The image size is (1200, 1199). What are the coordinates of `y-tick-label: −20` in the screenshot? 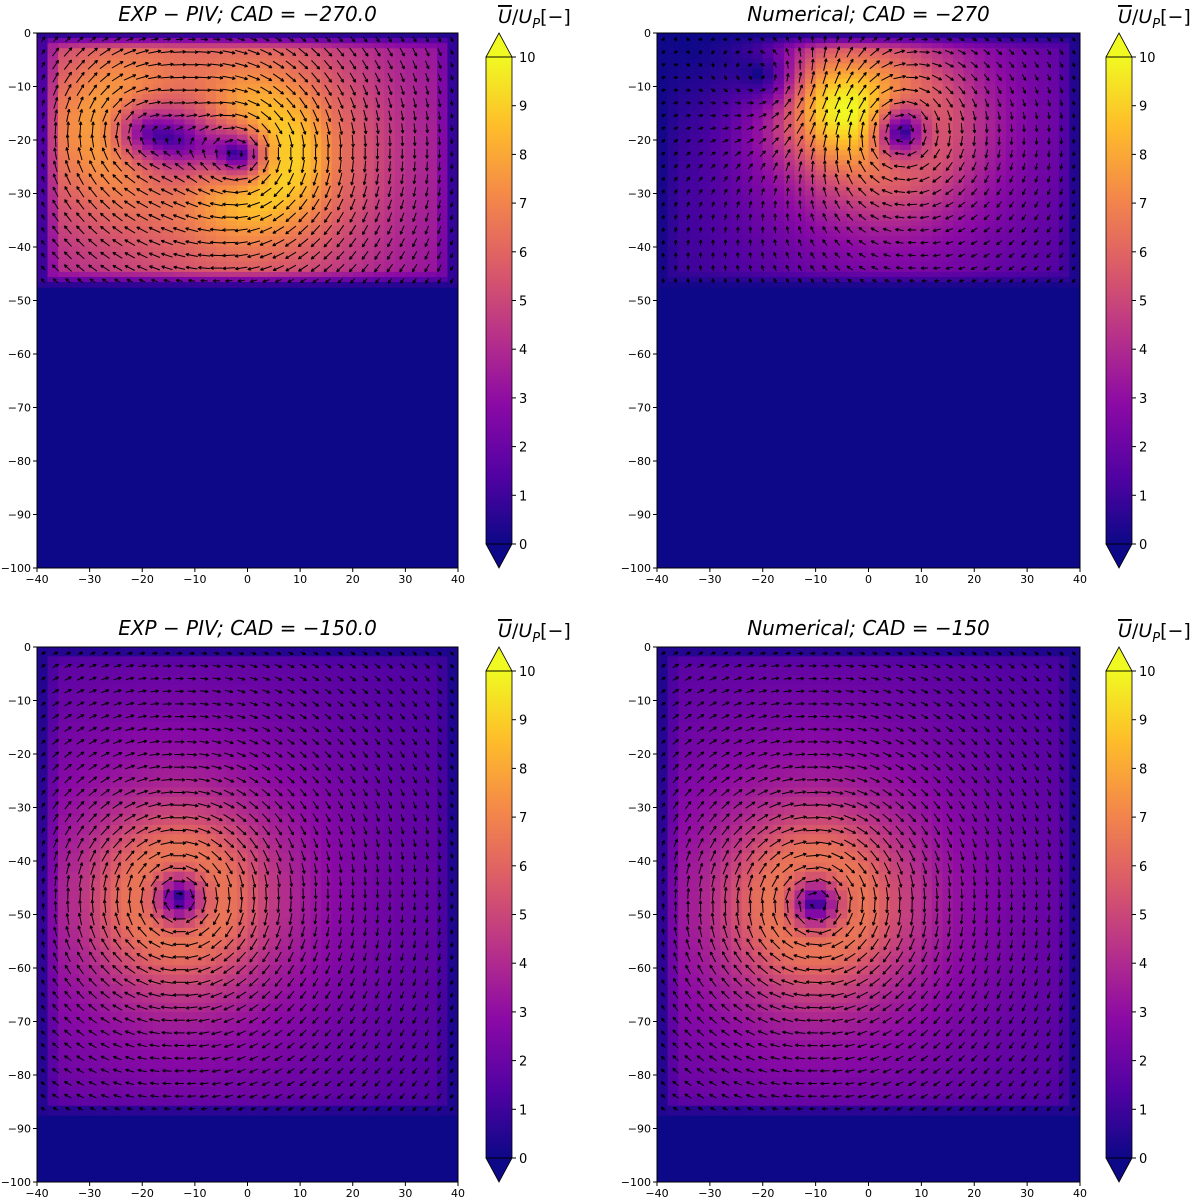 It's located at (19, 140).